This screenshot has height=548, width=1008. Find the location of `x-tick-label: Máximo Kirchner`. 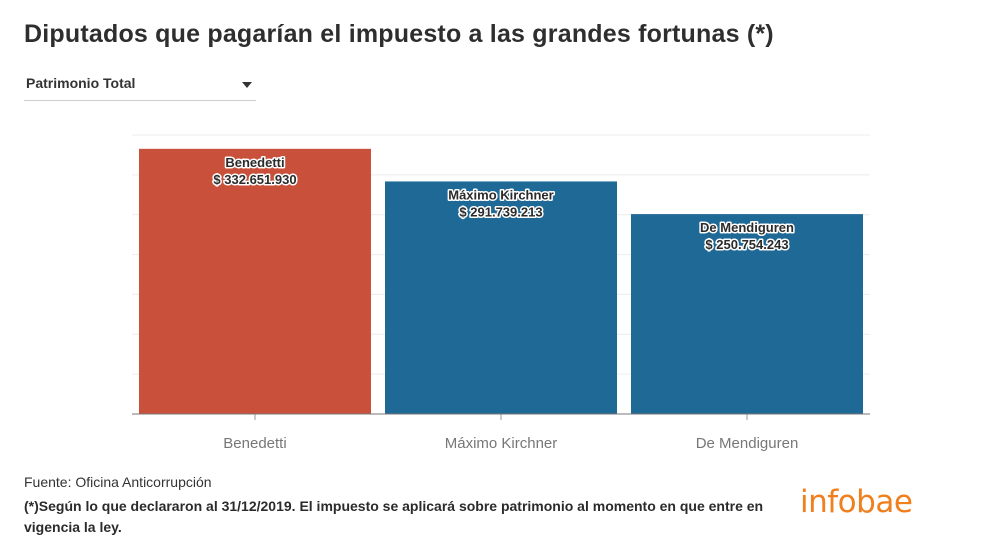

x-tick-label: Máximo Kirchner is located at coordinates (501, 443).